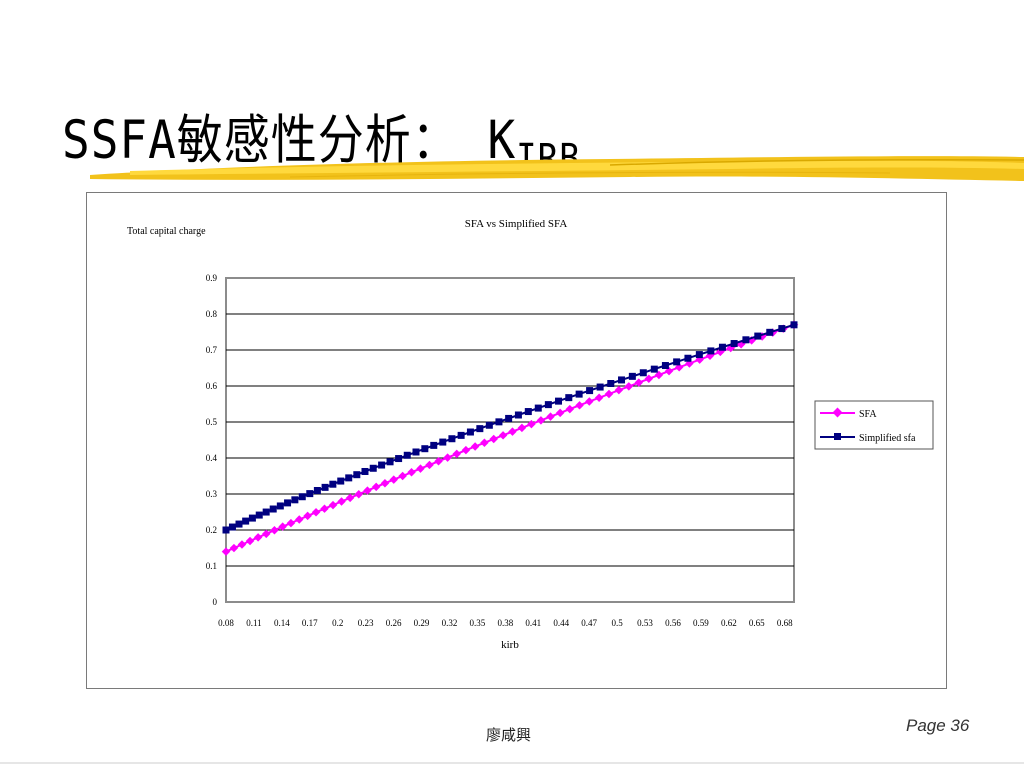 Image resolution: width=1024 pixels, height=768 pixels. What do you see at coordinates (837, 436) in the screenshot?
I see `legend-marker-simplified-sfa` at bounding box center [837, 436].